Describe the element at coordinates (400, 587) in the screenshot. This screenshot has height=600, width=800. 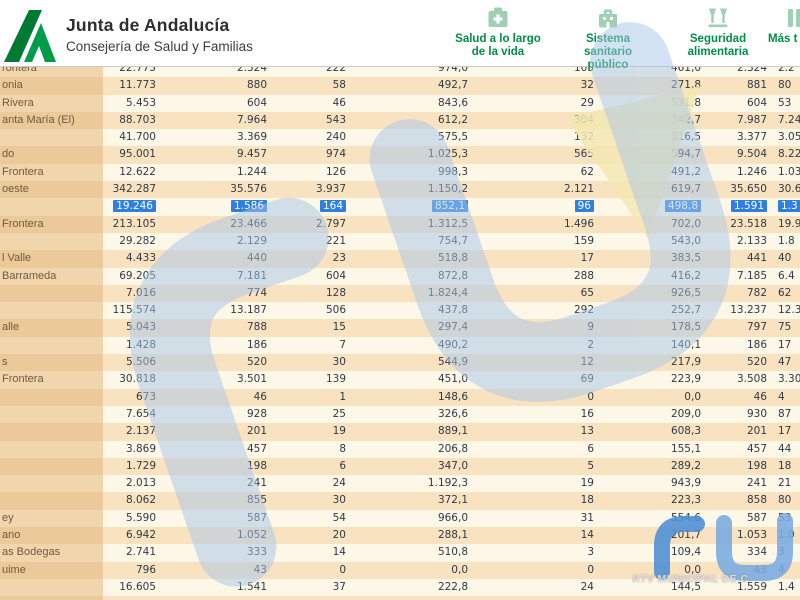
I see `table-row: 16.605 1.541 37 222,8 24 144,5 1.559 1.4` at that location.